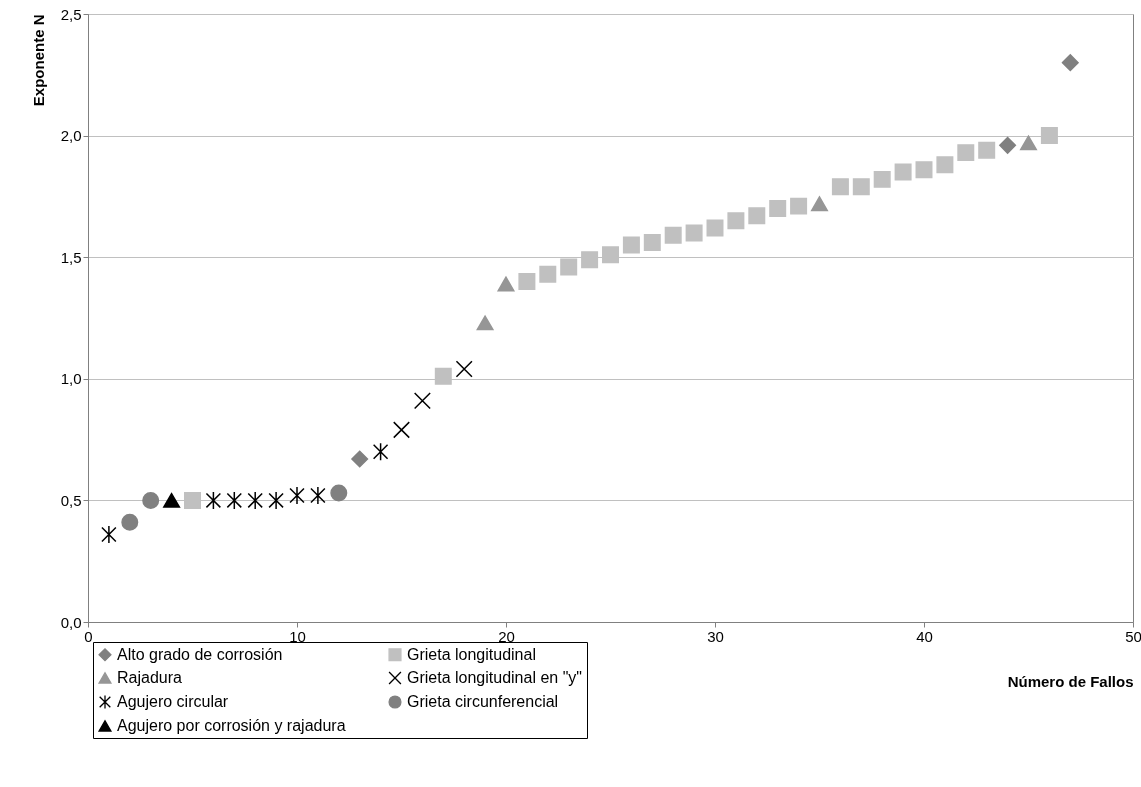  What do you see at coordinates (200, 654) in the screenshot?
I see `legend-label: Alto grado de corrosión` at bounding box center [200, 654].